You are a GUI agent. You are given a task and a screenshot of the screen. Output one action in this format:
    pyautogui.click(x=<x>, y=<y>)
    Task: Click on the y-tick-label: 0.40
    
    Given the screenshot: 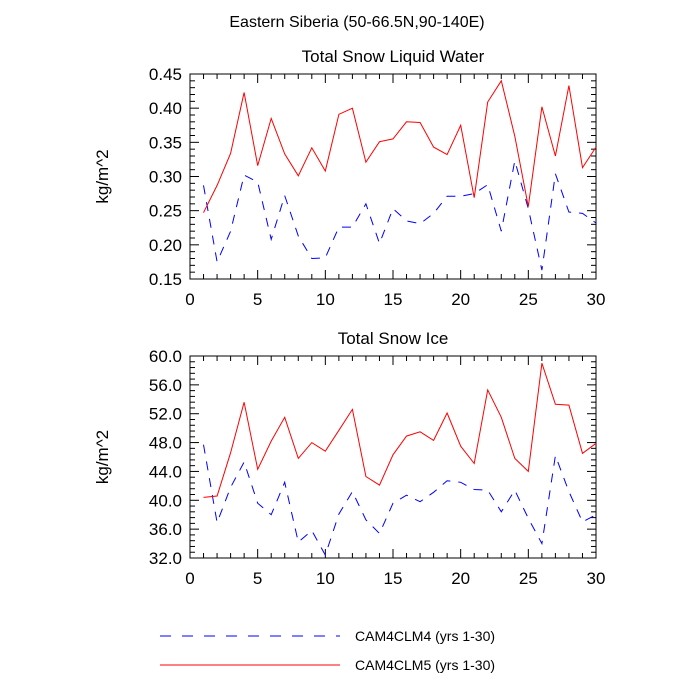 What is the action you would take?
    pyautogui.click(x=165, y=108)
    